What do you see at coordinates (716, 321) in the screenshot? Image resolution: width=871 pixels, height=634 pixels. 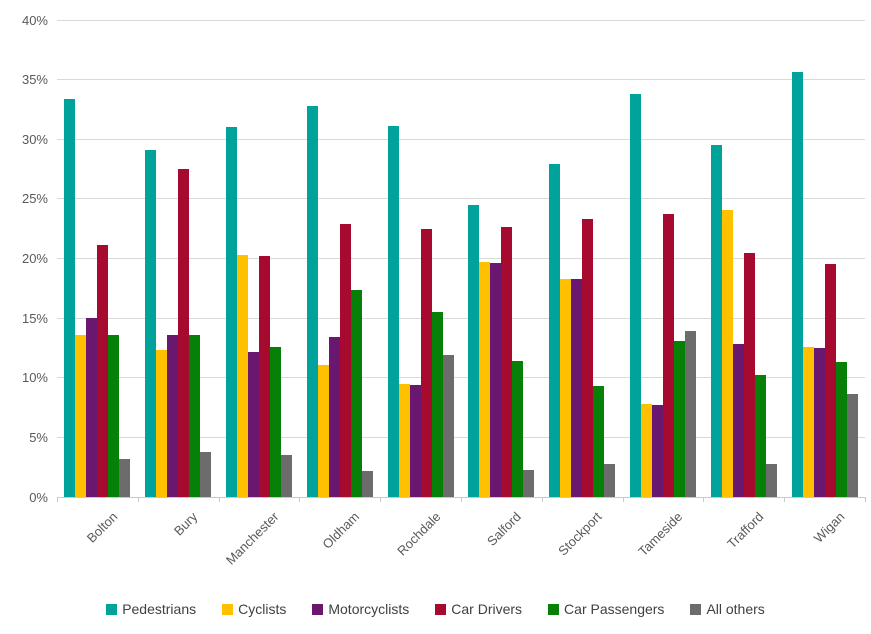 I see `bar-pedestrians-trafford` at bounding box center [716, 321].